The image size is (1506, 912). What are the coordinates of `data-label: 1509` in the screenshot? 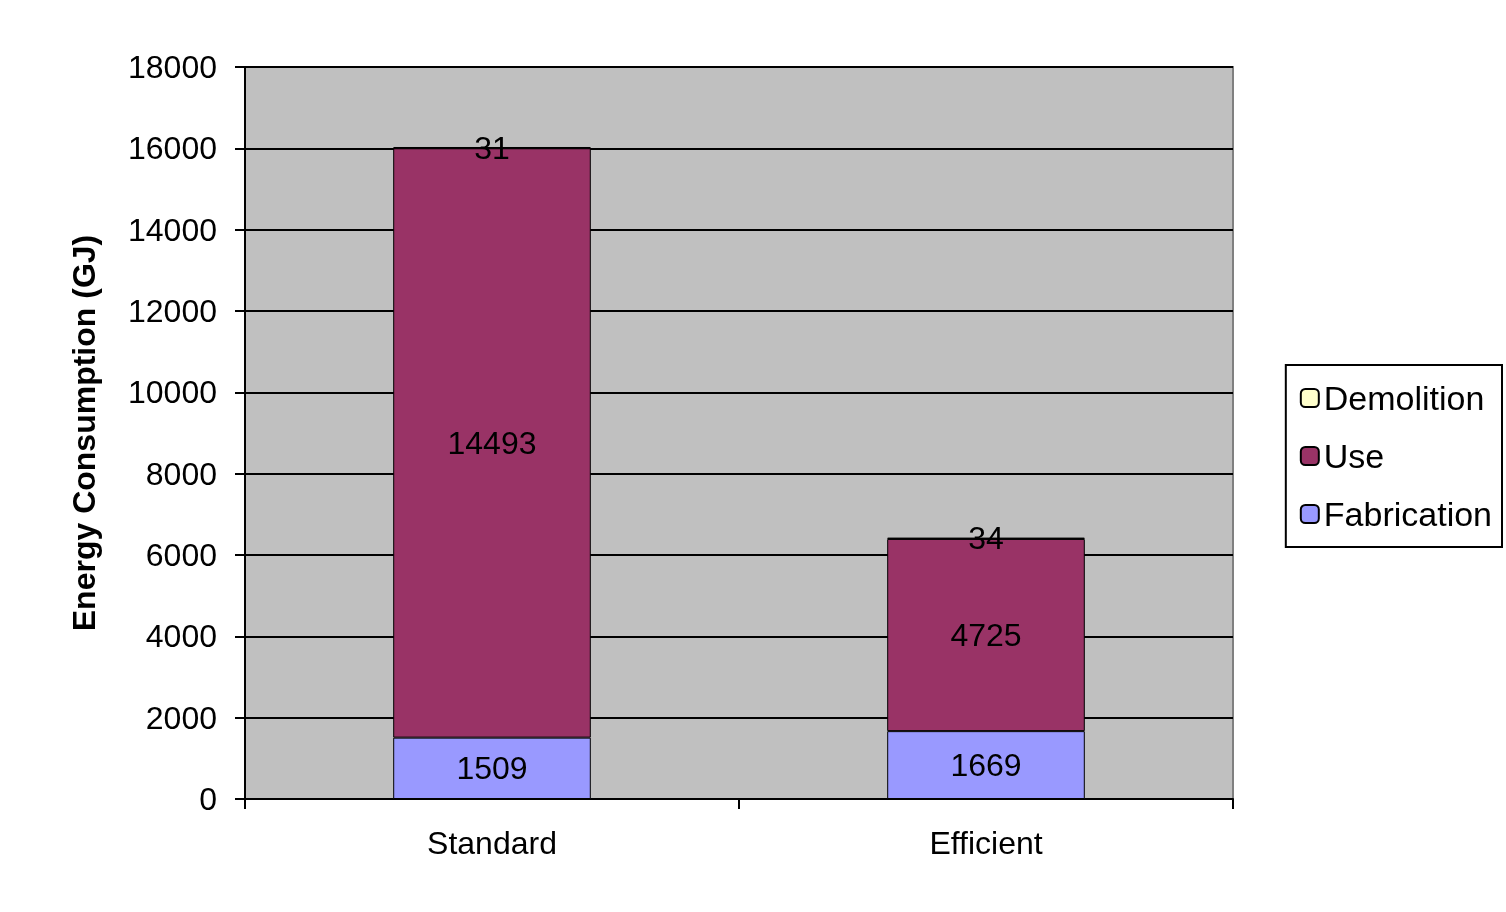 It's located at (492, 768).